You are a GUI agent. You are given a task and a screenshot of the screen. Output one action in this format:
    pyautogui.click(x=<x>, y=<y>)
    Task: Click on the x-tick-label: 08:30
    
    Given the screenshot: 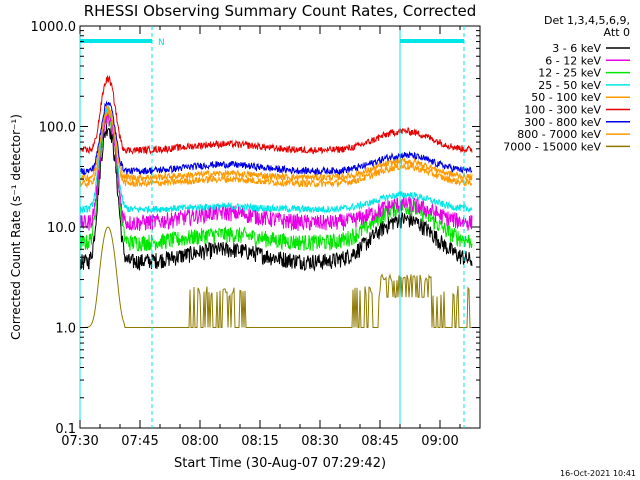 What is the action you would take?
    pyautogui.click(x=319, y=441)
    